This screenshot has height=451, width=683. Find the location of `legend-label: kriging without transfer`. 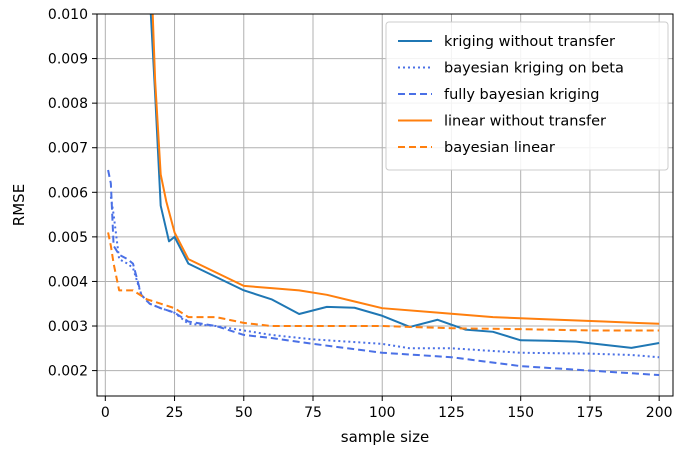

legend-label: kriging without transfer is located at coordinates (529, 42).